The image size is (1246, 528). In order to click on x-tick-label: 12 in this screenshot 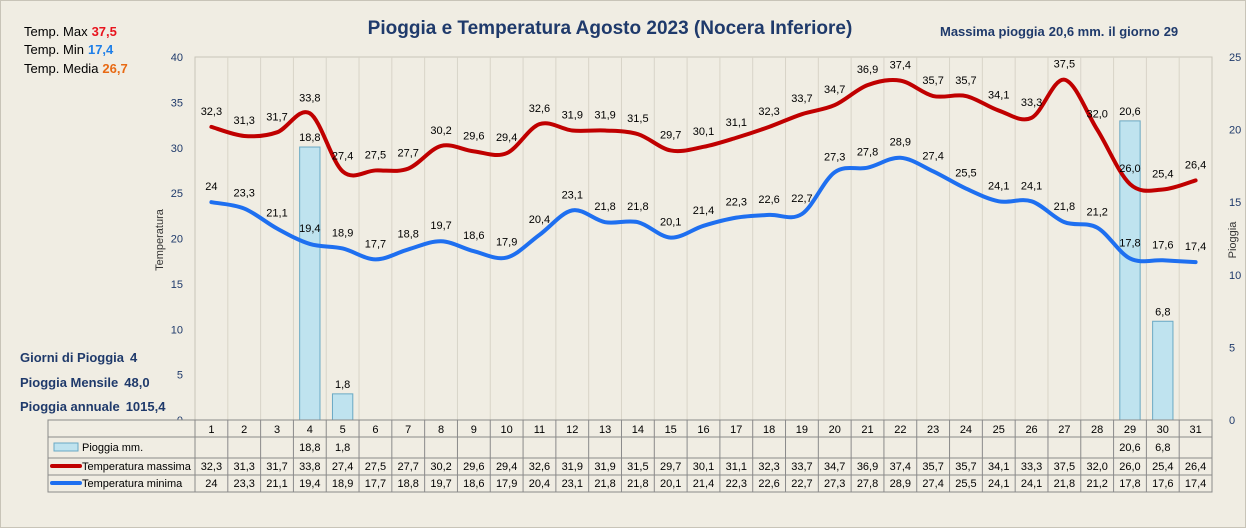, I will do `click(572, 430)`.